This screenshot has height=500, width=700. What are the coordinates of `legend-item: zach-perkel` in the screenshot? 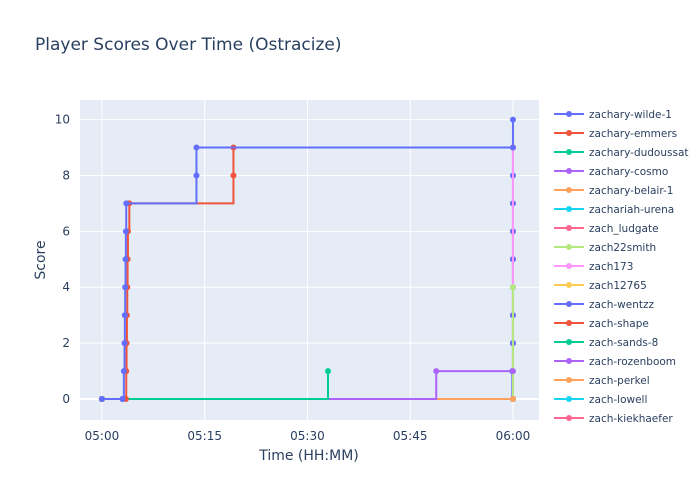 It's located at (602, 381).